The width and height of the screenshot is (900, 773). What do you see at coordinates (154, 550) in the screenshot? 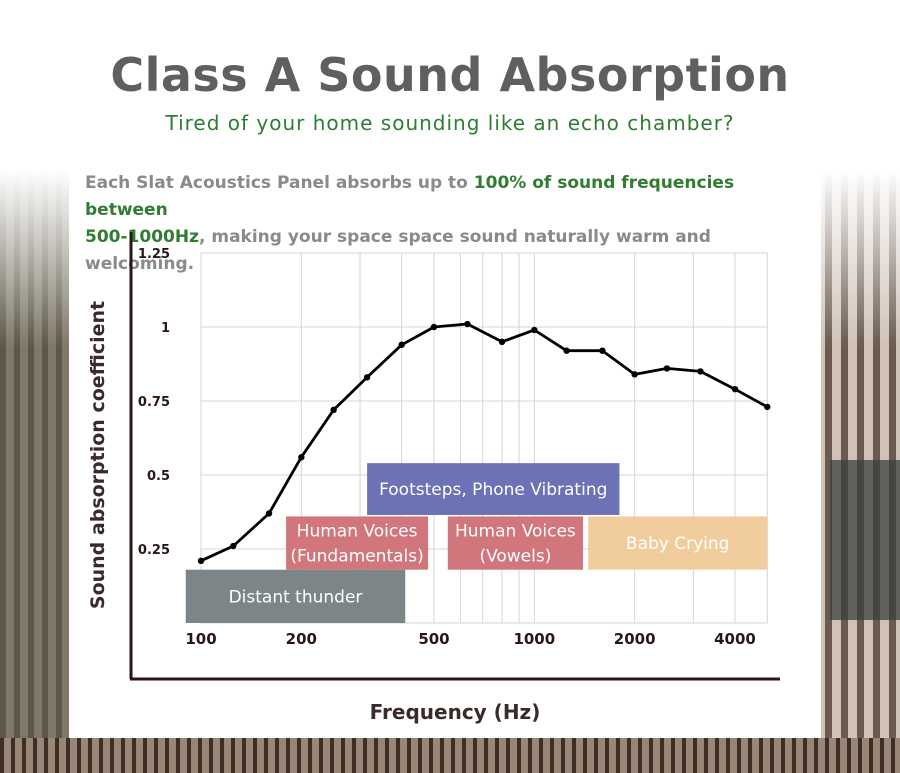
I see `y-tick-label-0: 0.25` at bounding box center [154, 550].